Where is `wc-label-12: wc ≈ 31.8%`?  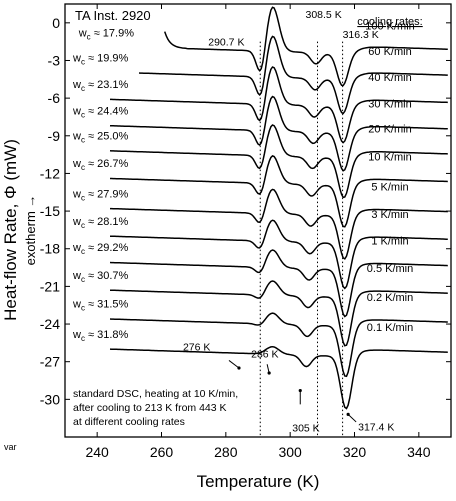
wc-label-12: wc ≈ 31.8% is located at coordinates (100, 336).